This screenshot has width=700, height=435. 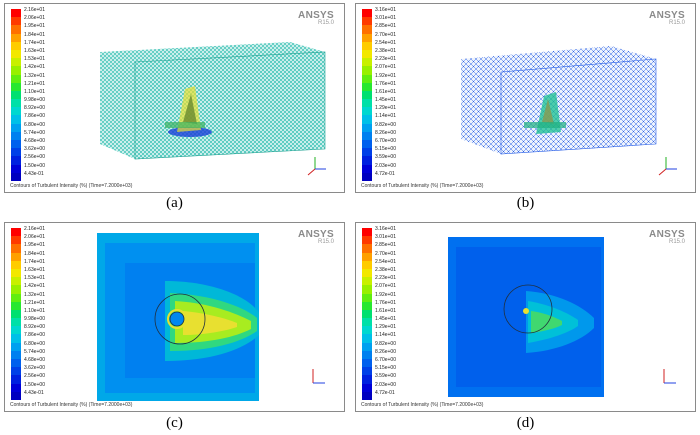 I want to click on legend-entry: 2.06e+01, so click(x=33, y=239).